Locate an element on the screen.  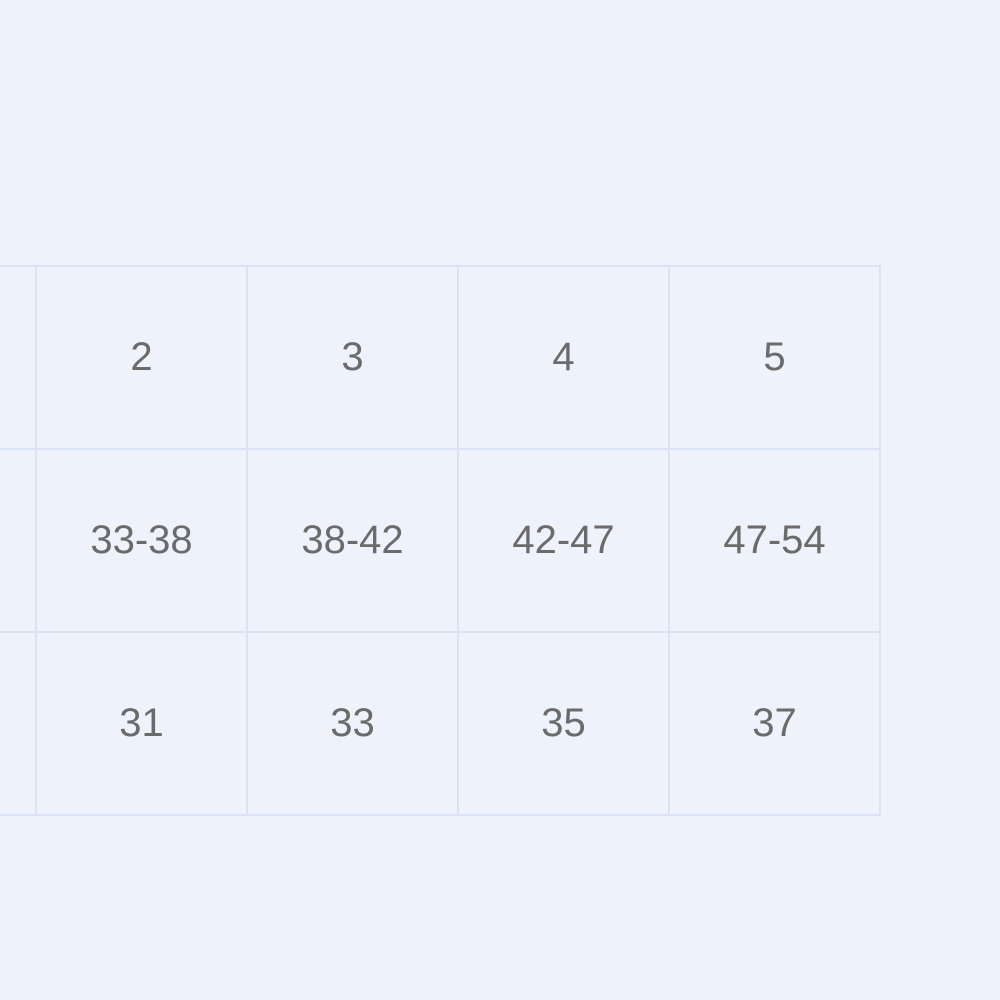
table-cell: 3 is located at coordinates (352, 357).